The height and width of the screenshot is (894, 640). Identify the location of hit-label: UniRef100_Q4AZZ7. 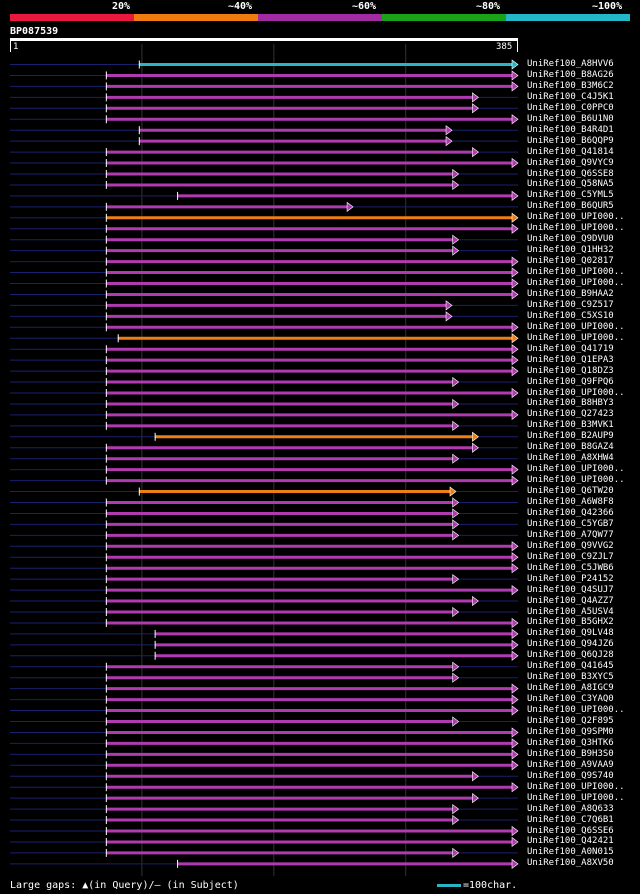
(570, 600).